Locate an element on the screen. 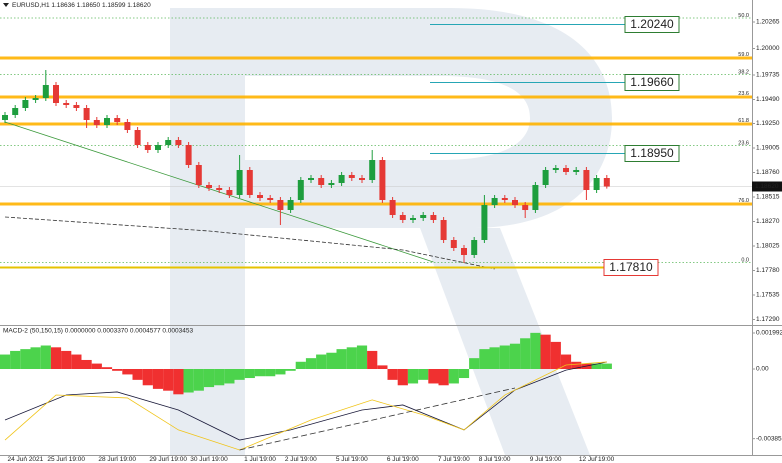  fib-level-label: 0.0 is located at coordinates (745, 260).